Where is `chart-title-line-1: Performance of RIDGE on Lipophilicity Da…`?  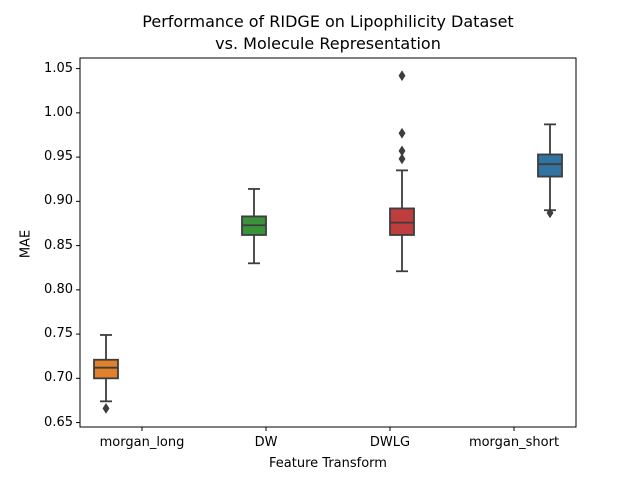
chart-title-line-1: Performance of RIDGE on Lipophilicity Da… is located at coordinates (328, 21).